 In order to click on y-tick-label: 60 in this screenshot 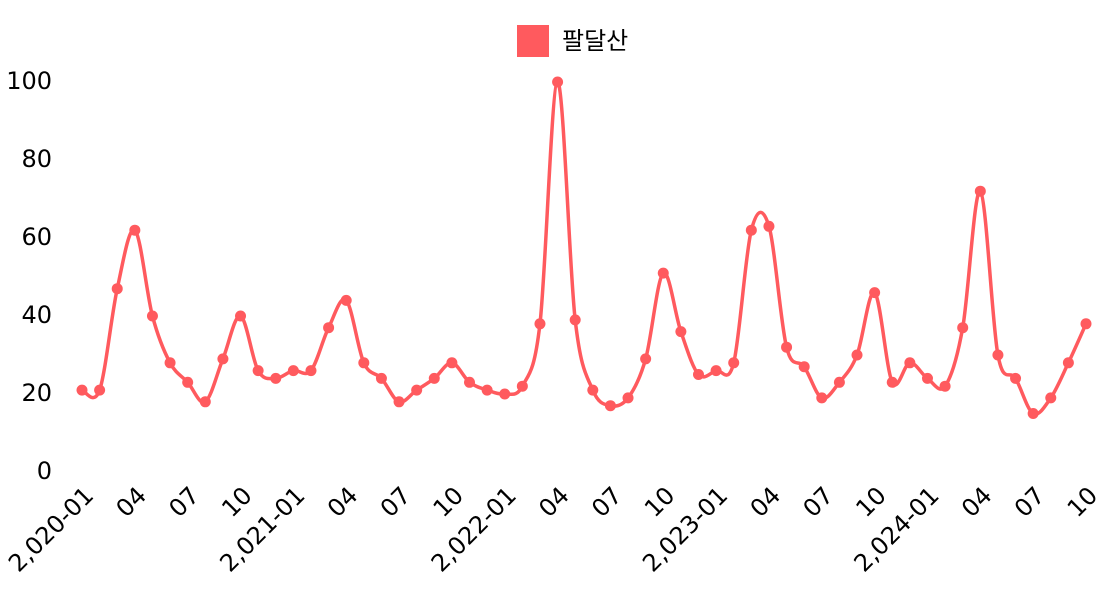, I will do `click(36, 237)`.